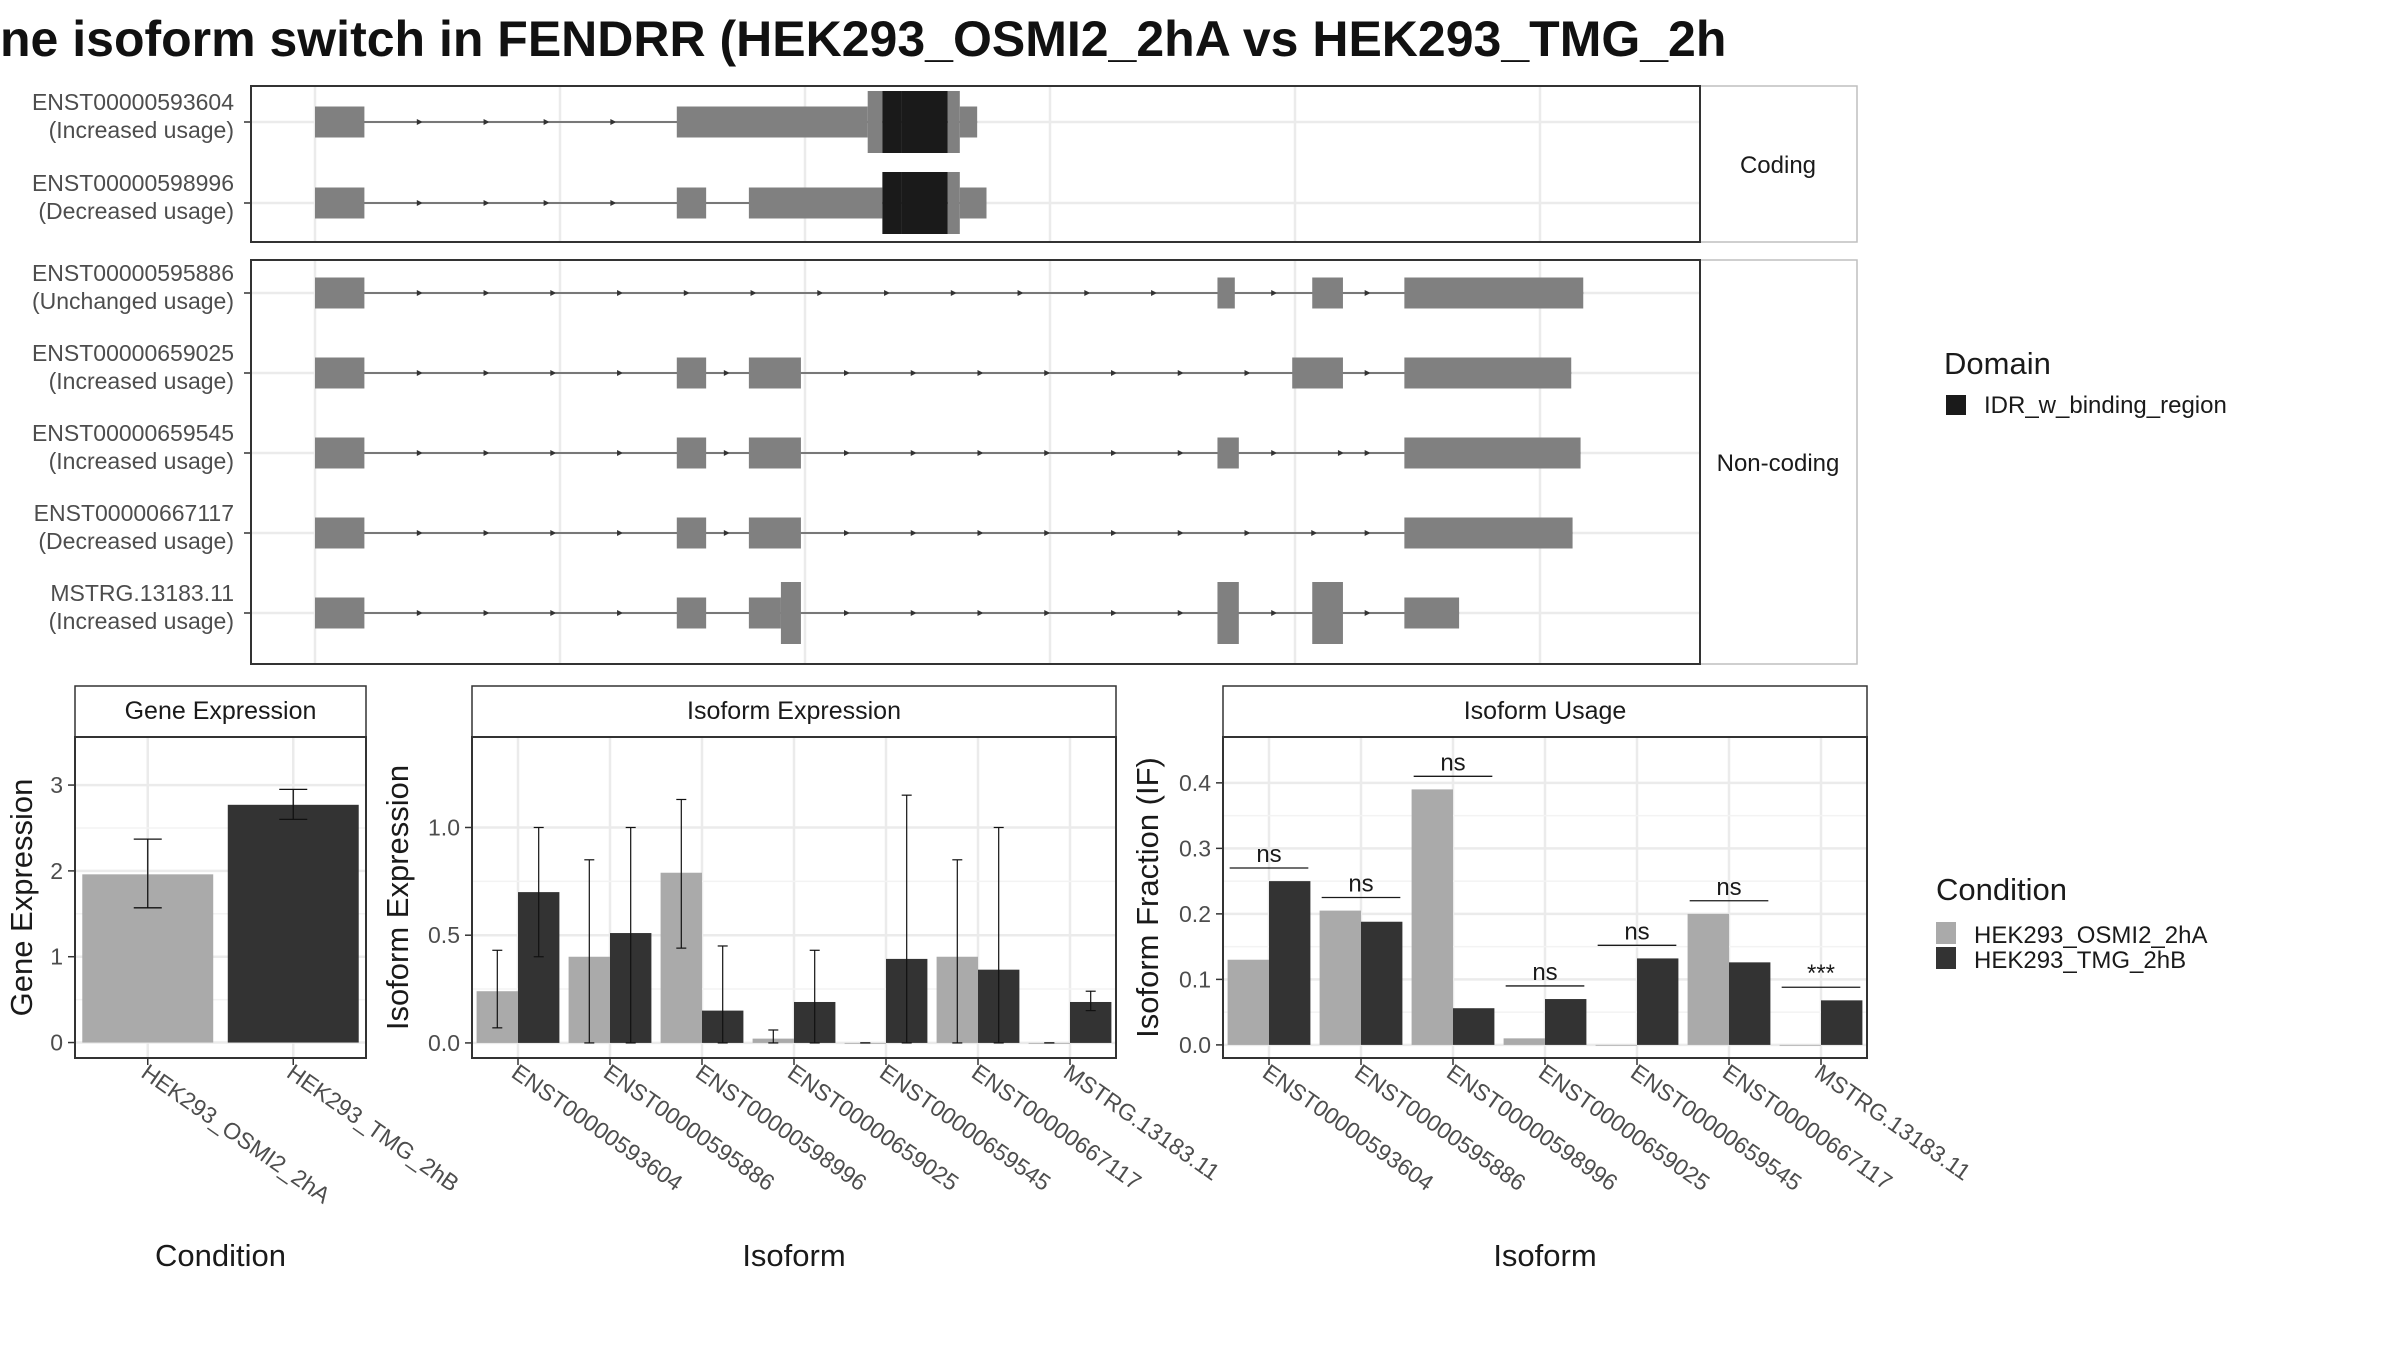 The width and height of the screenshot is (2400, 1350). I want to click on x-tick-label: ENST00000659545, so click(965, 1127).